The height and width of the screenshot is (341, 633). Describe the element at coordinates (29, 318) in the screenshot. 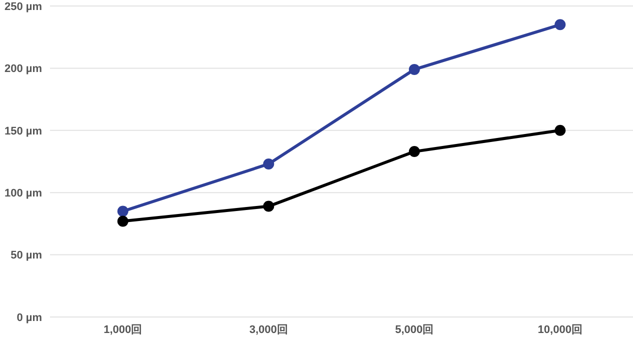

I see `y-tick-label: 0 µm` at that location.